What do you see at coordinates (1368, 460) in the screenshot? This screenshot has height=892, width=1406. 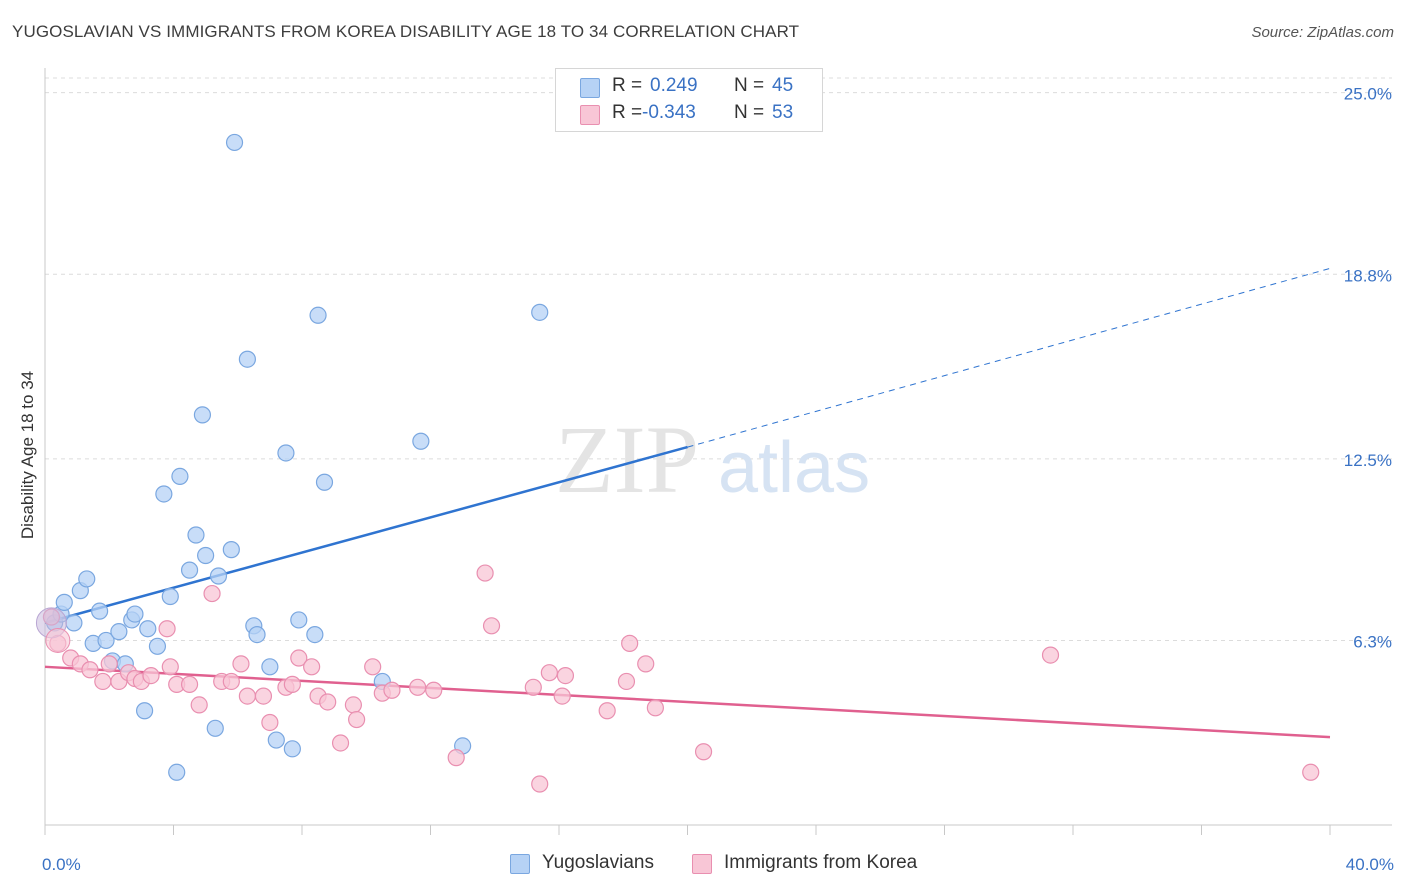 I see `y-tick-label: 12.5%` at bounding box center [1368, 460].